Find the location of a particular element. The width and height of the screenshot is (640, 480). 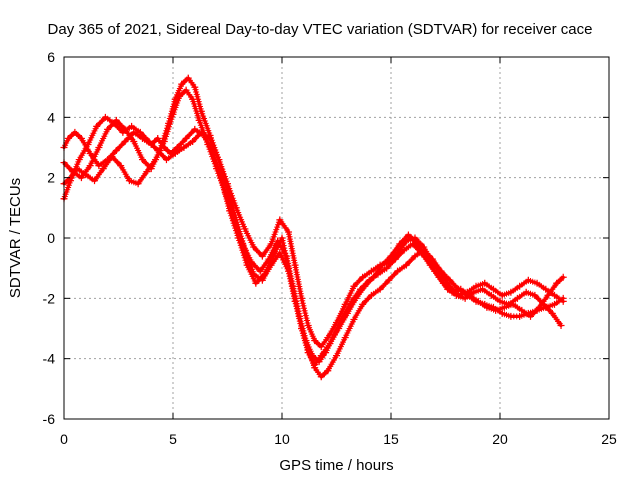

x-axis-label: GPS time / hours is located at coordinates (336, 465).